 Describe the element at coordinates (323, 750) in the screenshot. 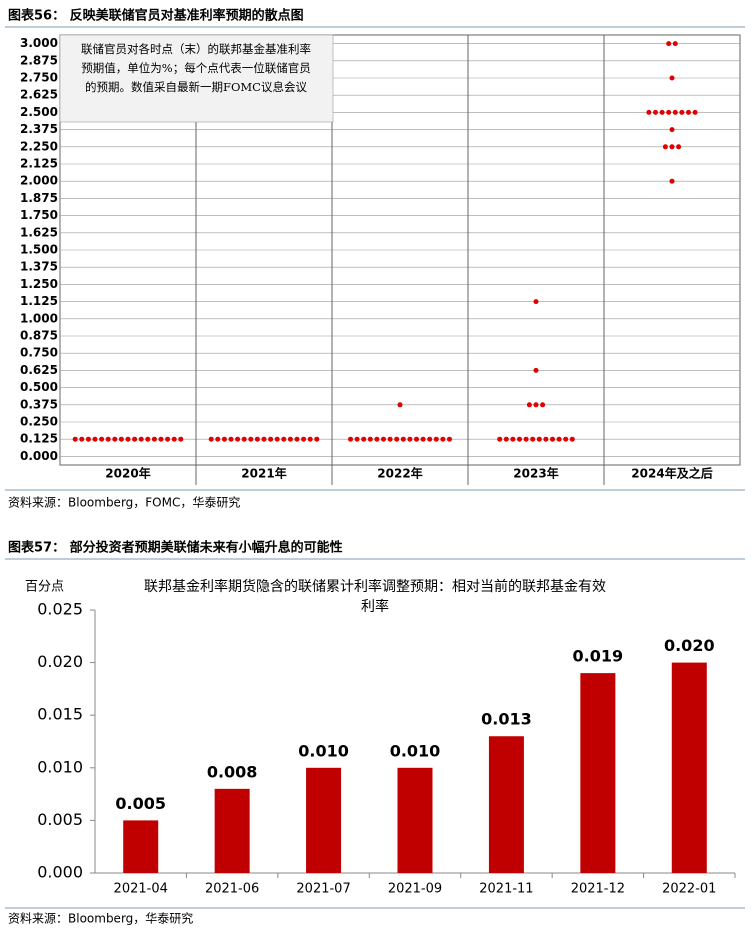

I see `value-label: 0.010` at that location.